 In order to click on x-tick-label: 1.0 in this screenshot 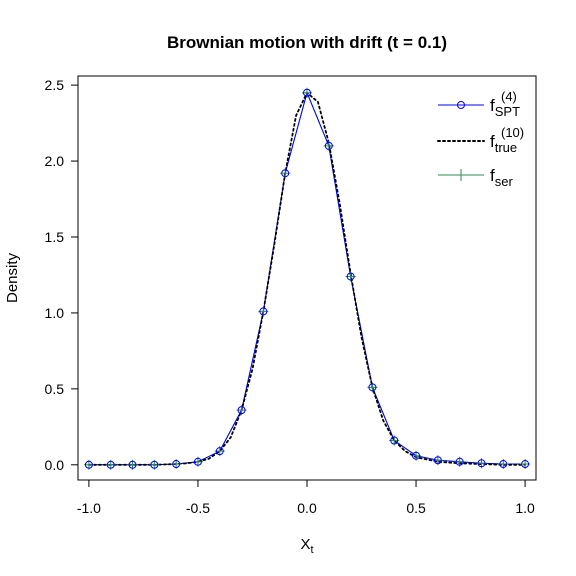, I will do `click(525, 508)`.